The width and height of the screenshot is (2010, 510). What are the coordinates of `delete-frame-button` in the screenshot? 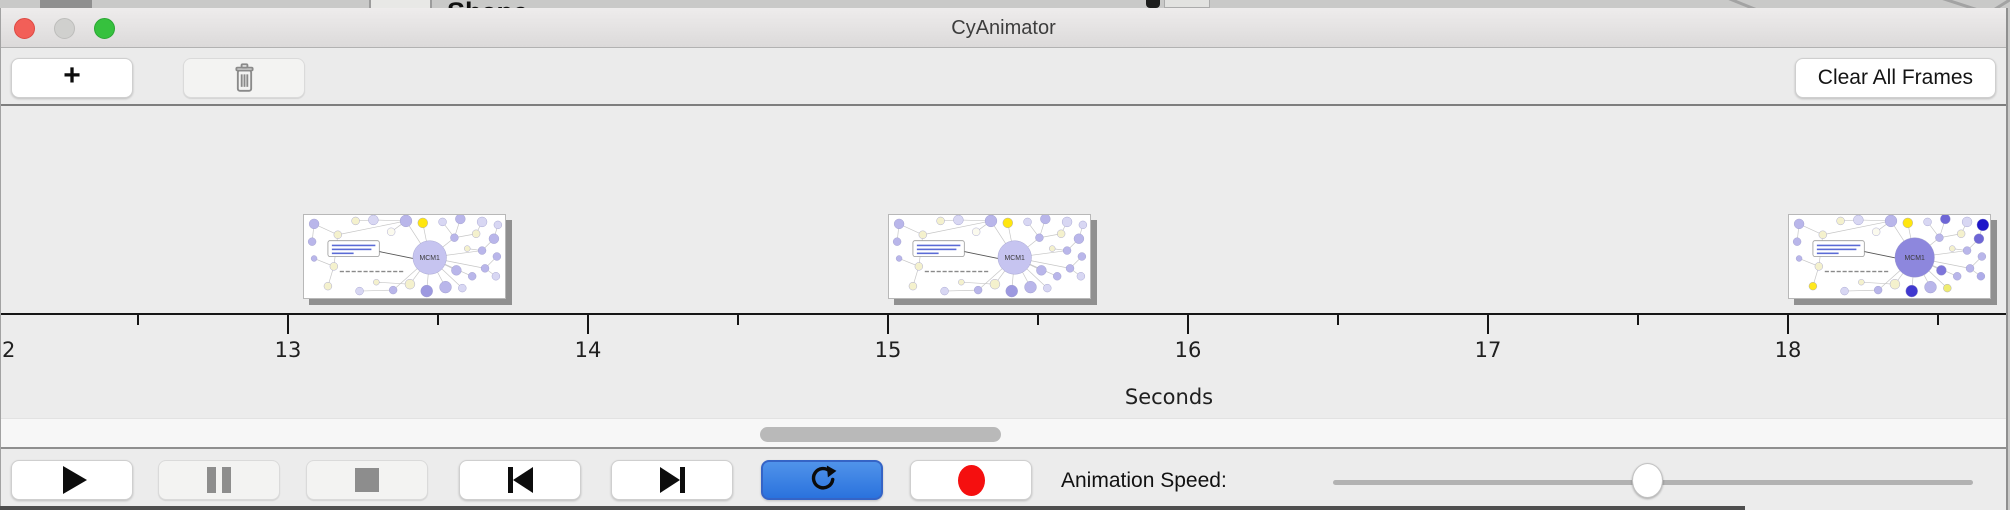 It's located at (244, 78).